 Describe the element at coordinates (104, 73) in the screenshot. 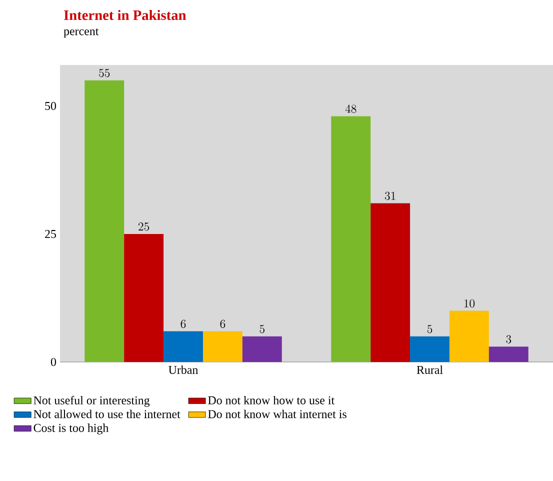

I see `data-label: 55` at that location.